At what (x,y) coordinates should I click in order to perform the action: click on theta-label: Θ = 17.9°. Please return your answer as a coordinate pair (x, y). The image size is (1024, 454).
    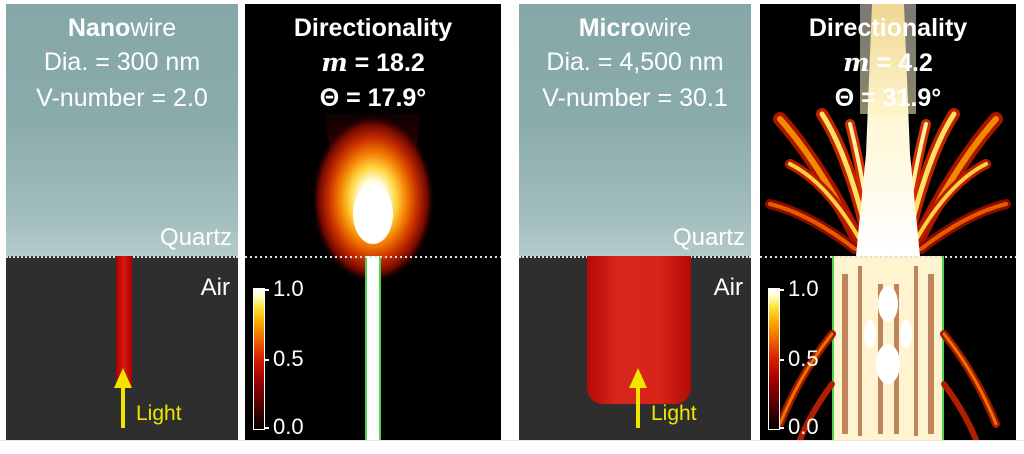
    Looking at the image, I should click on (373, 98).